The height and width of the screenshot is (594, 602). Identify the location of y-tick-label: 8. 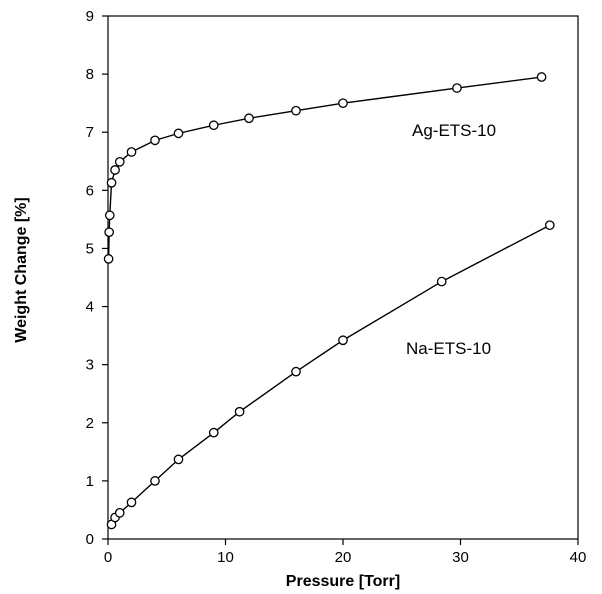
(90, 74).